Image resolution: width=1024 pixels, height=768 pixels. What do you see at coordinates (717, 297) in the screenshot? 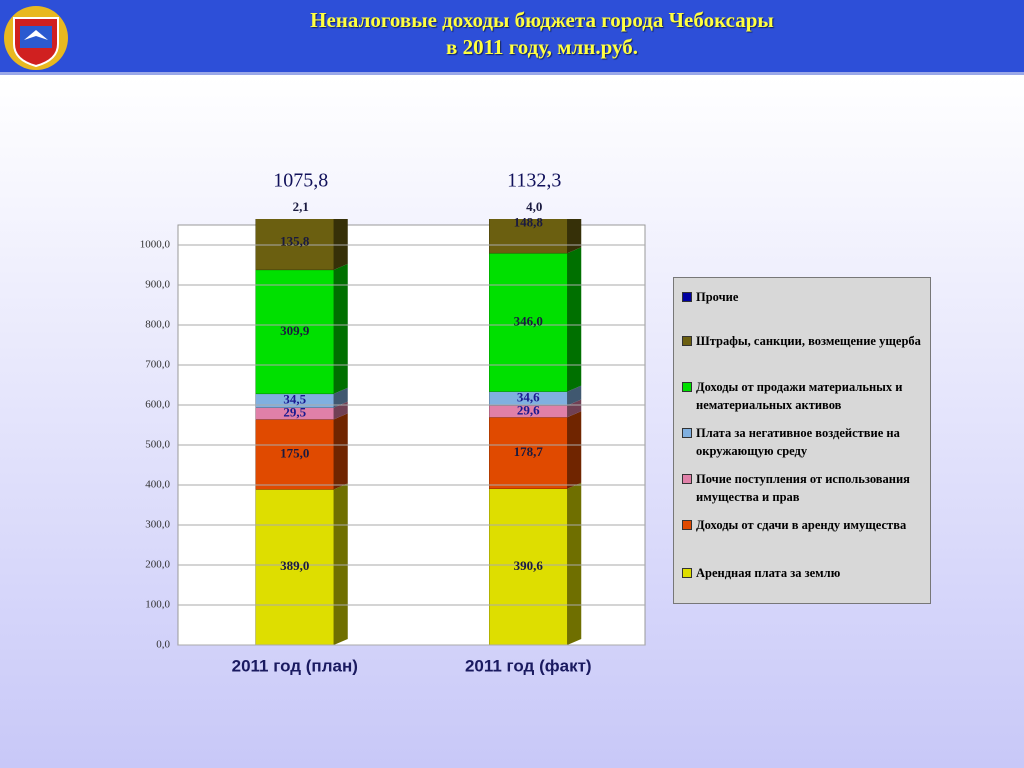
I see `legend-label: Прочие` at bounding box center [717, 297].